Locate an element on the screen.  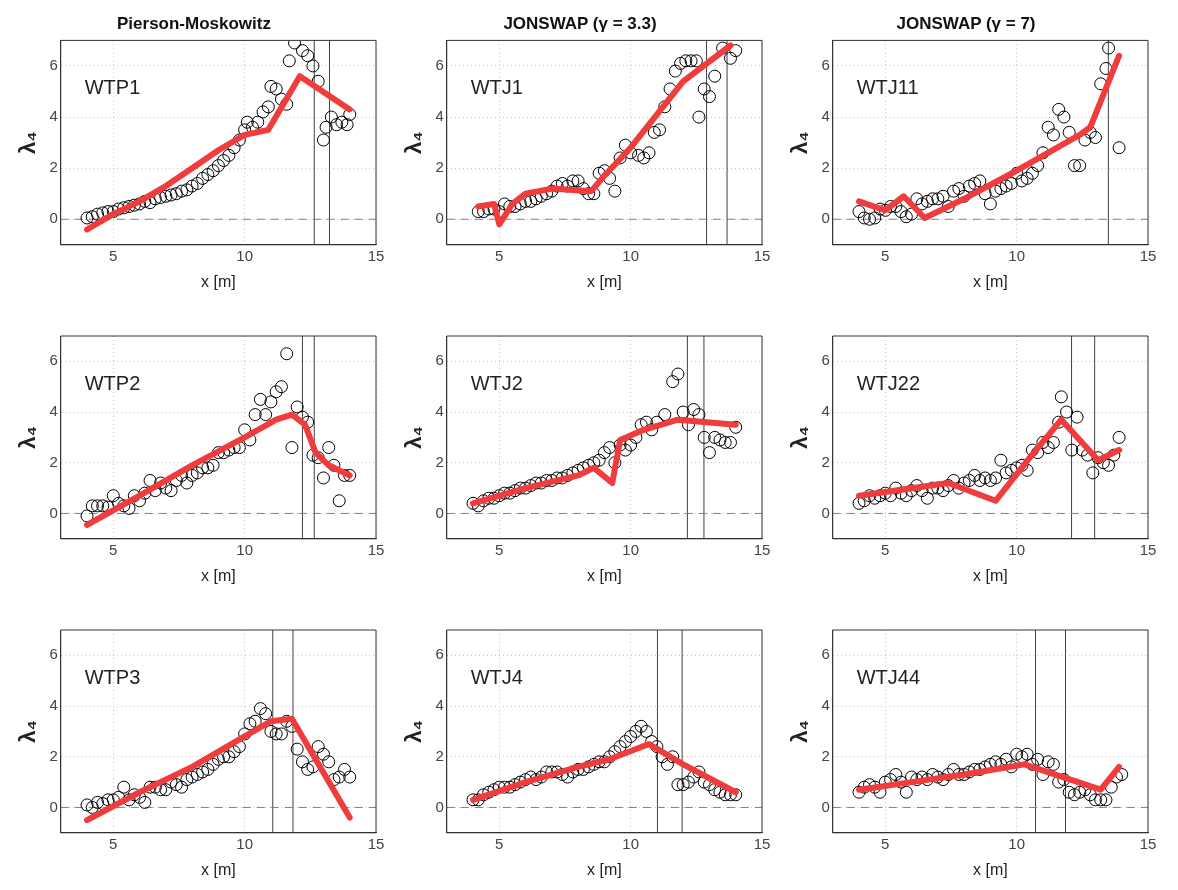
x-tick-label: 15 is located at coordinates (762, 255).